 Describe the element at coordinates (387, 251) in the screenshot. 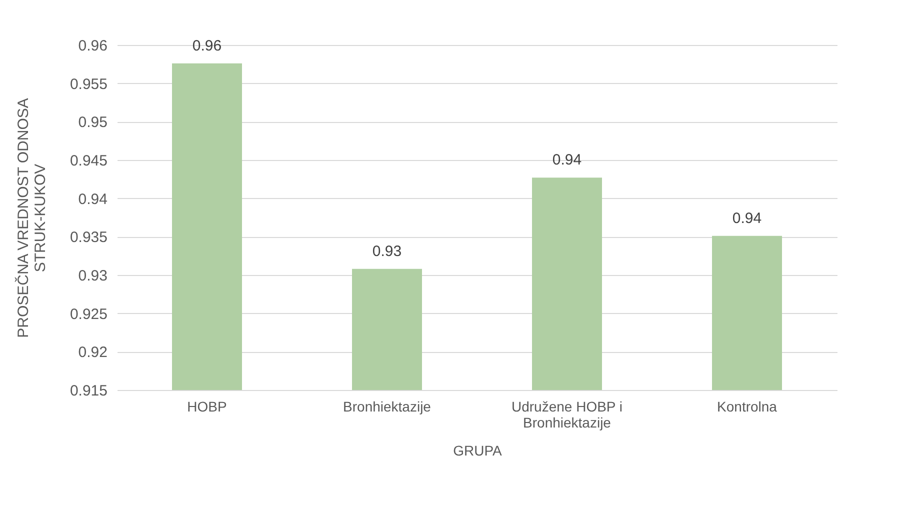

I see `data-label: 0.93` at that location.